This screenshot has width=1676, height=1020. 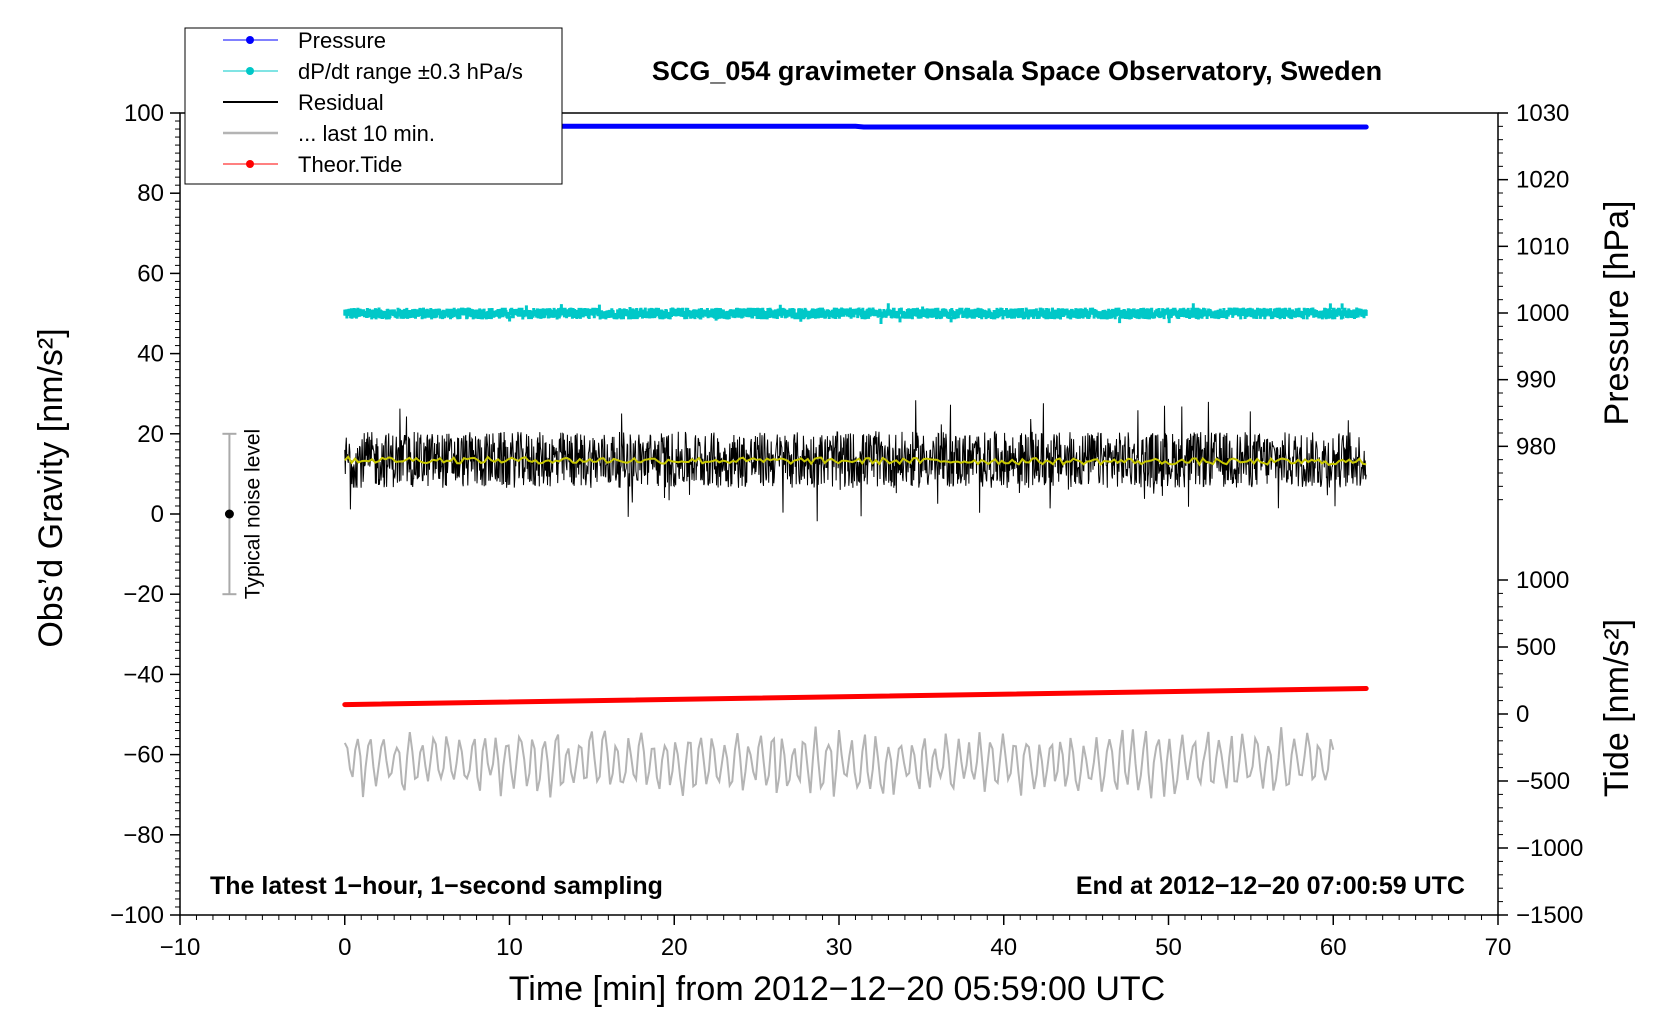 I want to click on series-last-10-min, so click(x=839, y=762).